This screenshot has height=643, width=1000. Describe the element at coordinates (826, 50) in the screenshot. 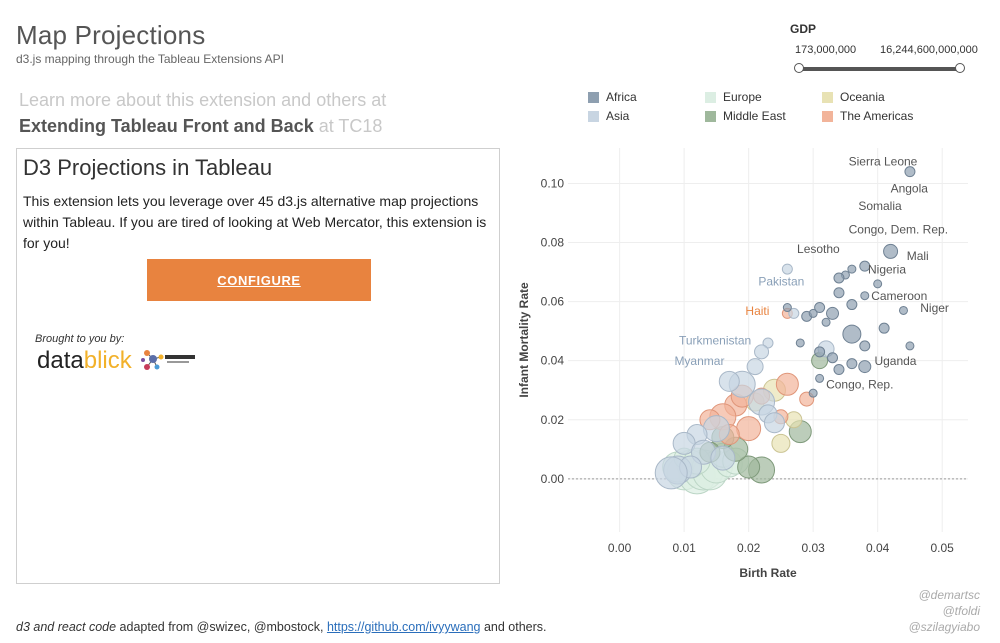

I see `gdp-min-value: 173,000,000` at that location.